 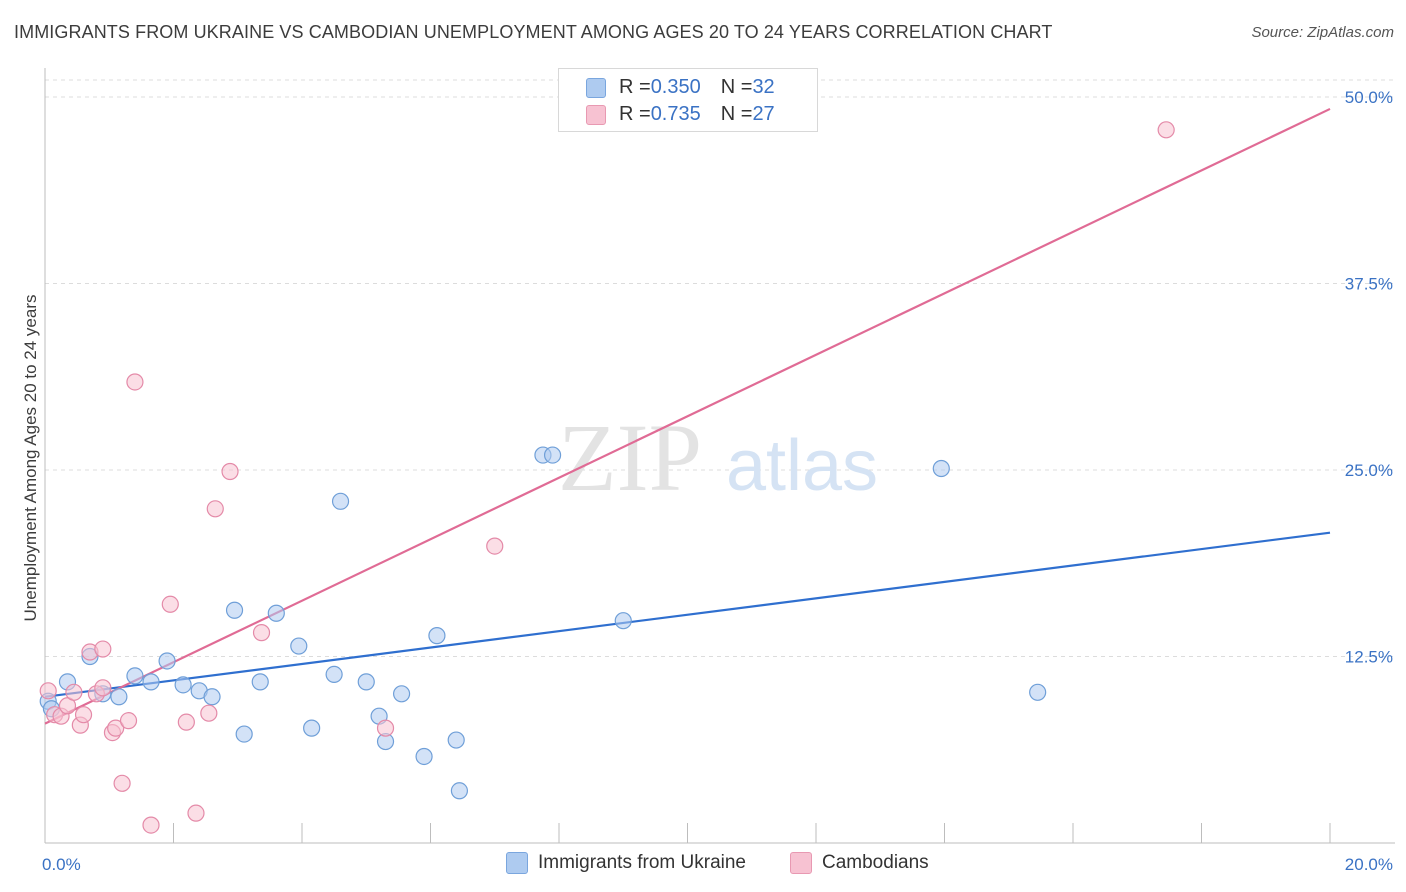 What do you see at coordinates (1322, 32) in the screenshot?
I see `source-label: Source: ZipAtlas.com` at bounding box center [1322, 32].